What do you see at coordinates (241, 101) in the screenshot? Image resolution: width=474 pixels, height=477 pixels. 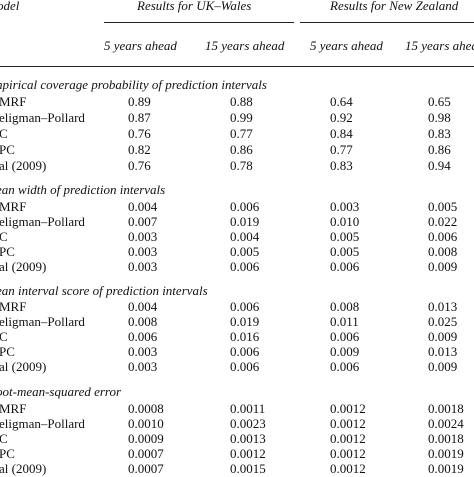 I see `table-cell: 0.88` at bounding box center [241, 101].